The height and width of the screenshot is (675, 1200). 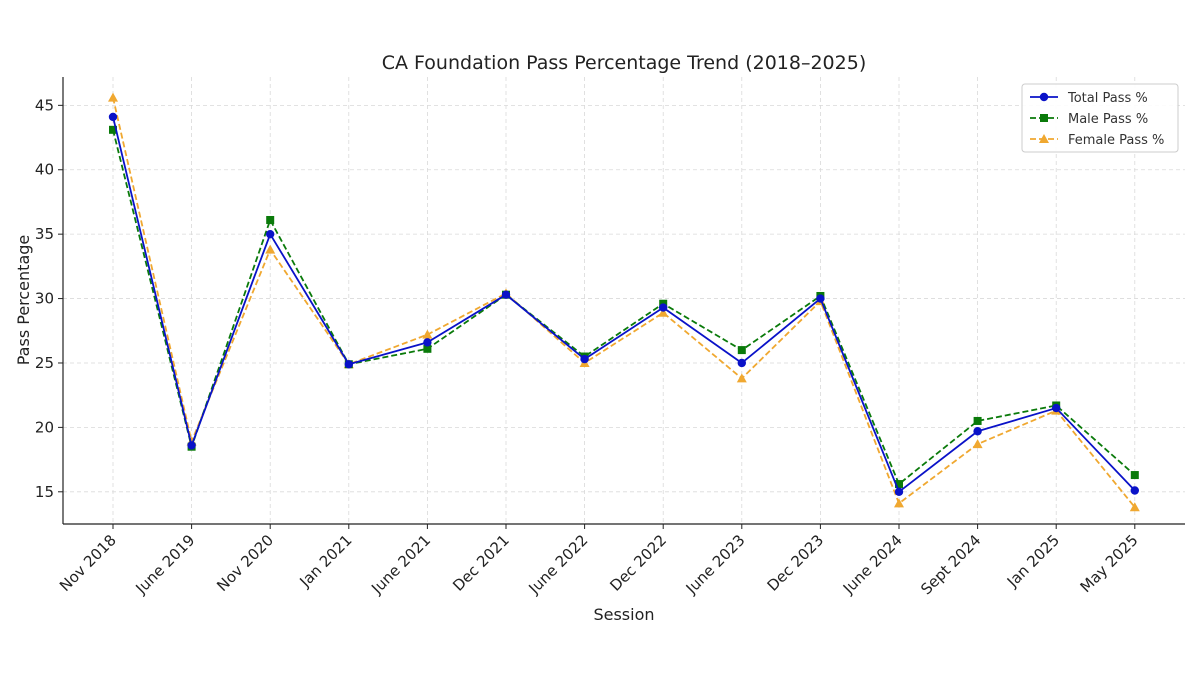 What do you see at coordinates (1033, 561) in the screenshot?
I see `x-tick-label: Jan 2025` at bounding box center [1033, 561].